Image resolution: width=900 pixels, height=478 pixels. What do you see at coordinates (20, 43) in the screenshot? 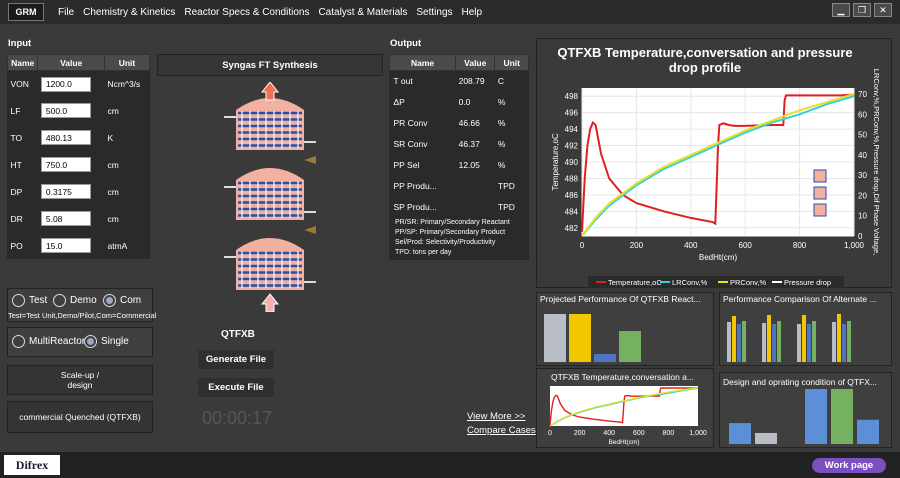
I see `input-title: Input` at bounding box center [20, 43].